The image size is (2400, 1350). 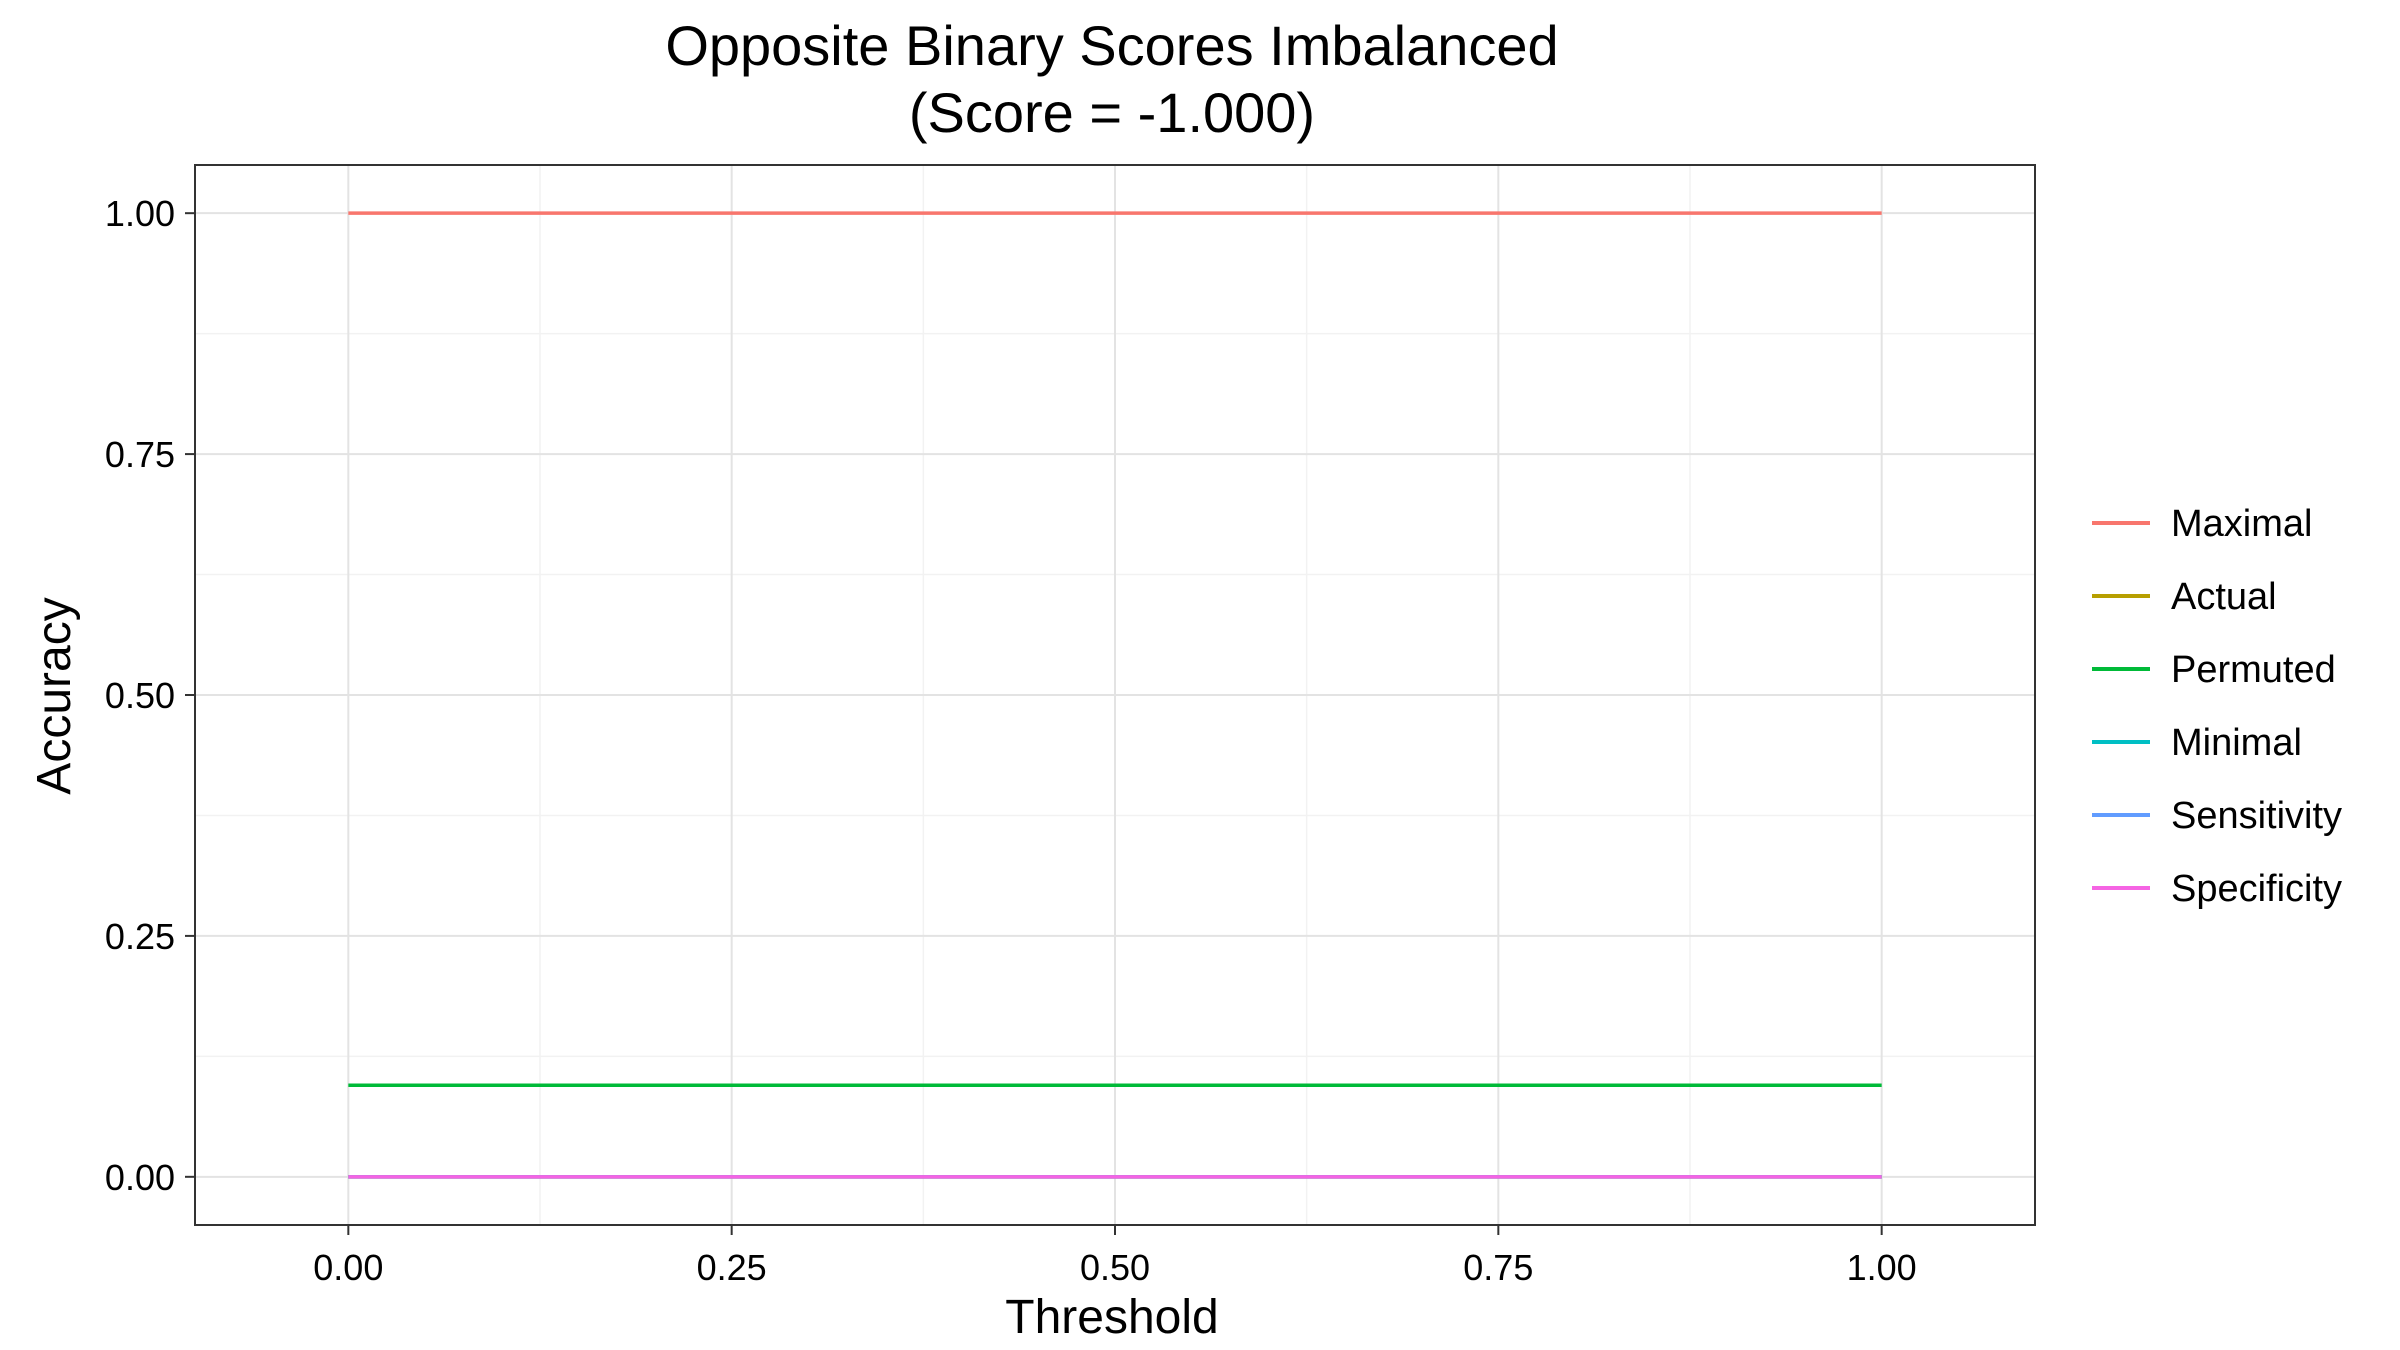 What do you see at coordinates (1111, 45) in the screenshot?
I see `chart-title: Opposite Binary Scores Imbalanced` at bounding box center [1111, 45].